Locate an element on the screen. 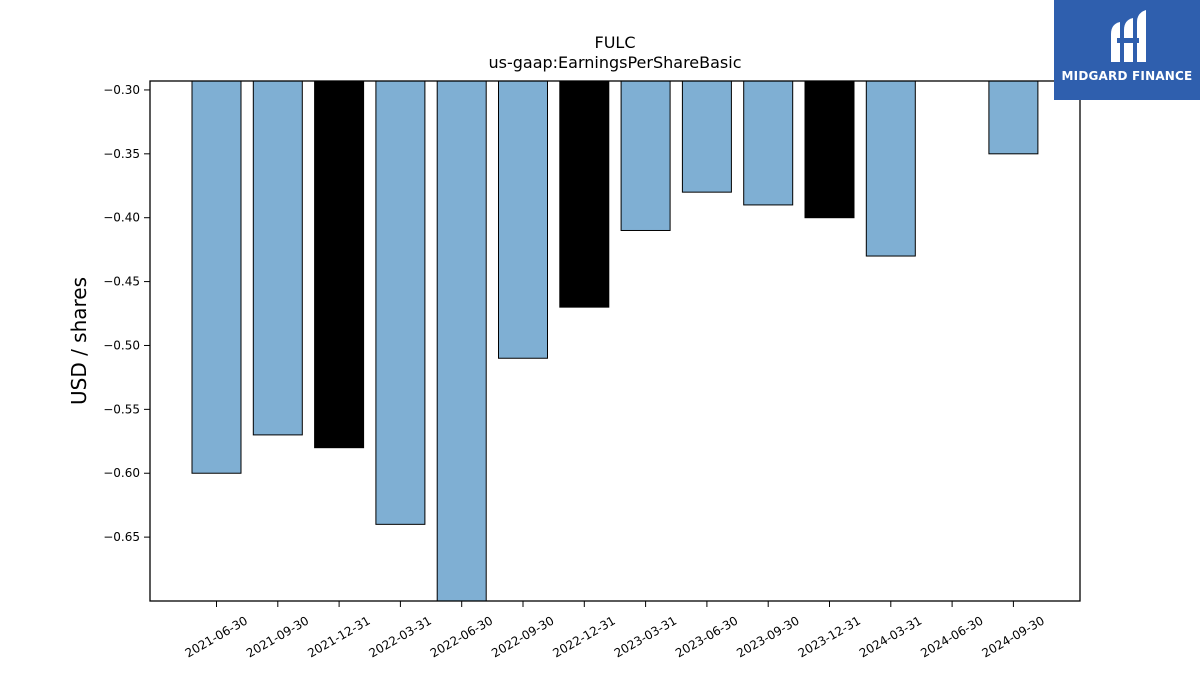 This screenshot has width=1200, height=675. x-tick-label: 2023-12-31 is located at coordinates (829, 636).